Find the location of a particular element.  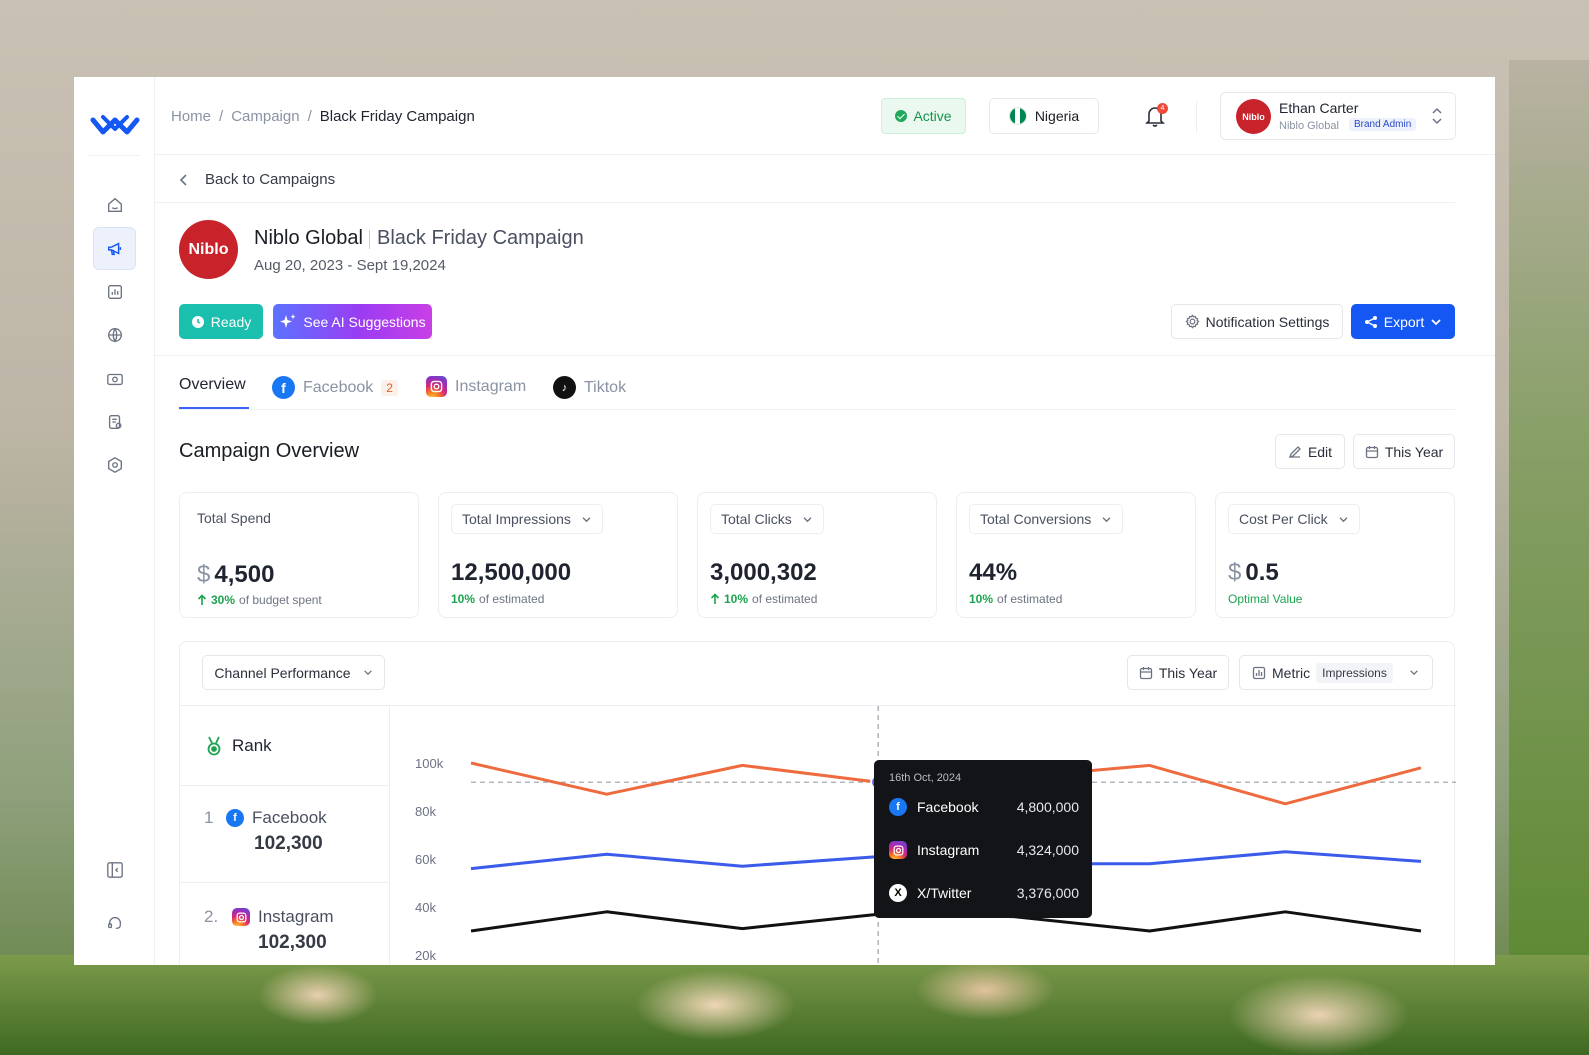

ready-button: Ready is located at coordinates (221, 321).